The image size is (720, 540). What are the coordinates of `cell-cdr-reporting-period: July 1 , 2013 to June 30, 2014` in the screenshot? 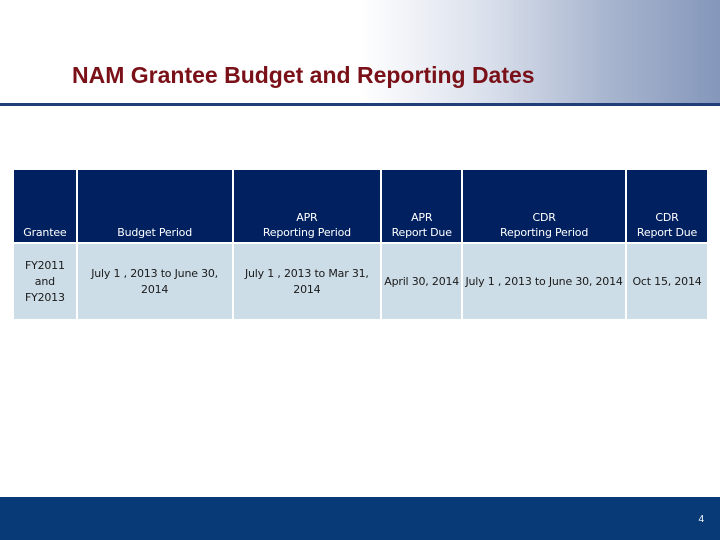 It's located at (544, 281).